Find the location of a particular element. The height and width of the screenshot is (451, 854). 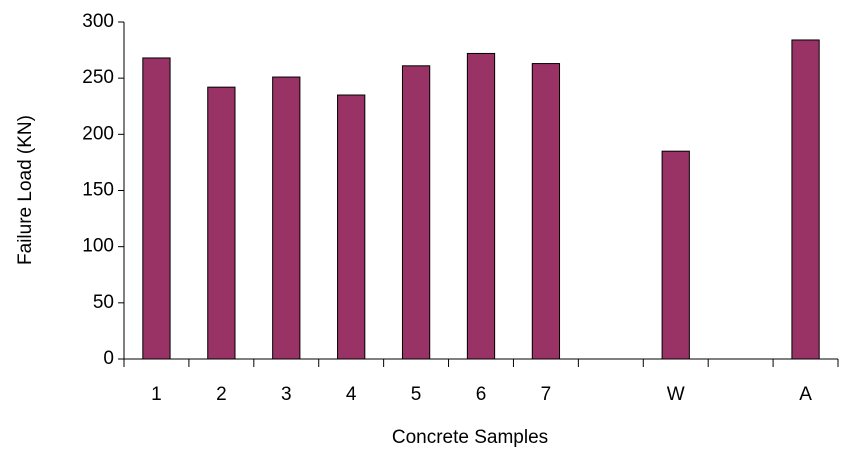

y-tick-label: 200 is located at coordinates (98, 133).